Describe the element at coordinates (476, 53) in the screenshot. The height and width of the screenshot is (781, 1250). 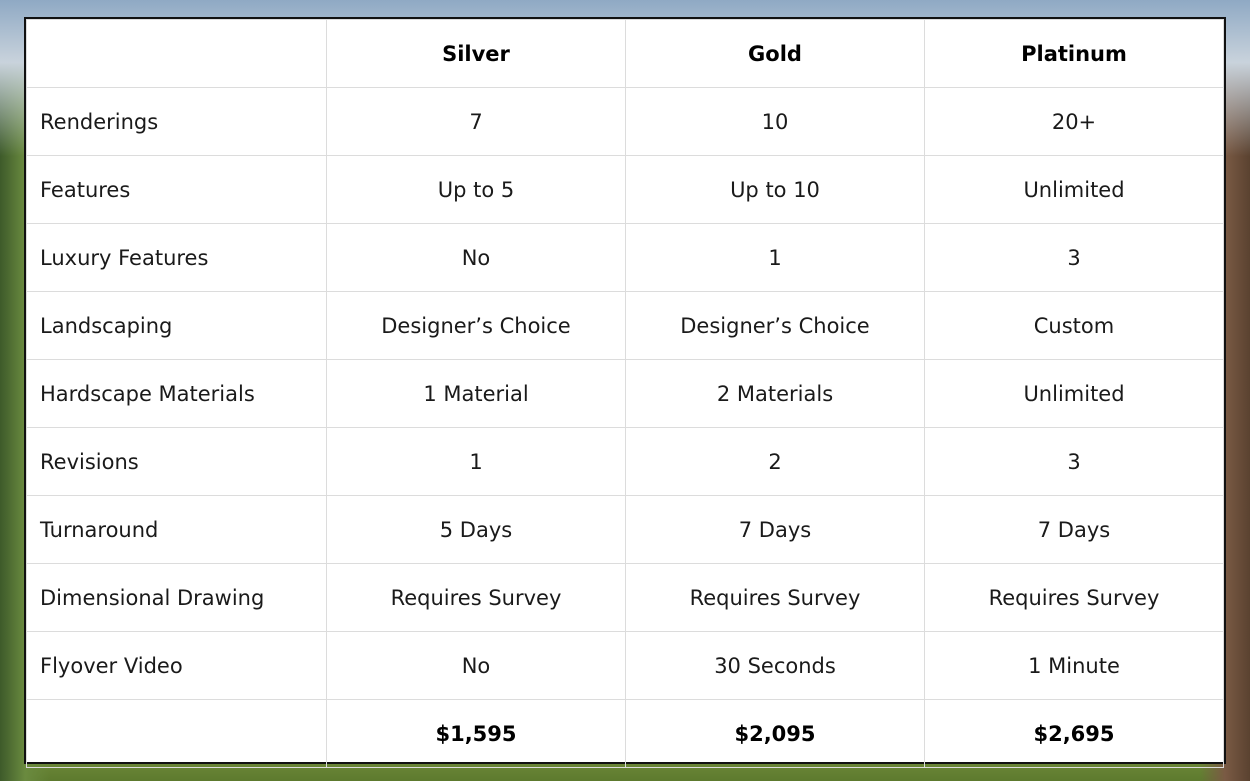
I see `plan-name: Silver` at that location.